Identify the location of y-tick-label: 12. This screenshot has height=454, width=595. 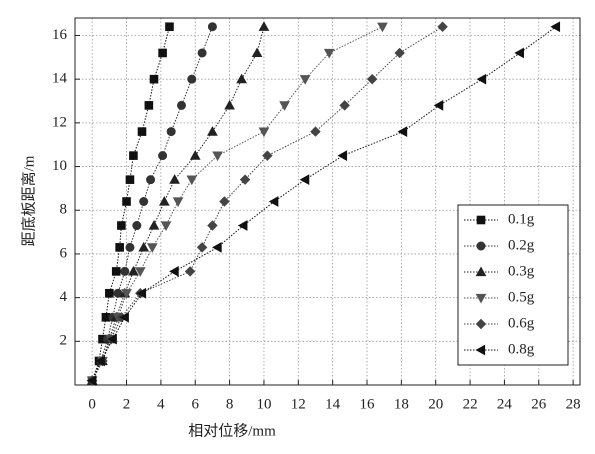
(59, 122).